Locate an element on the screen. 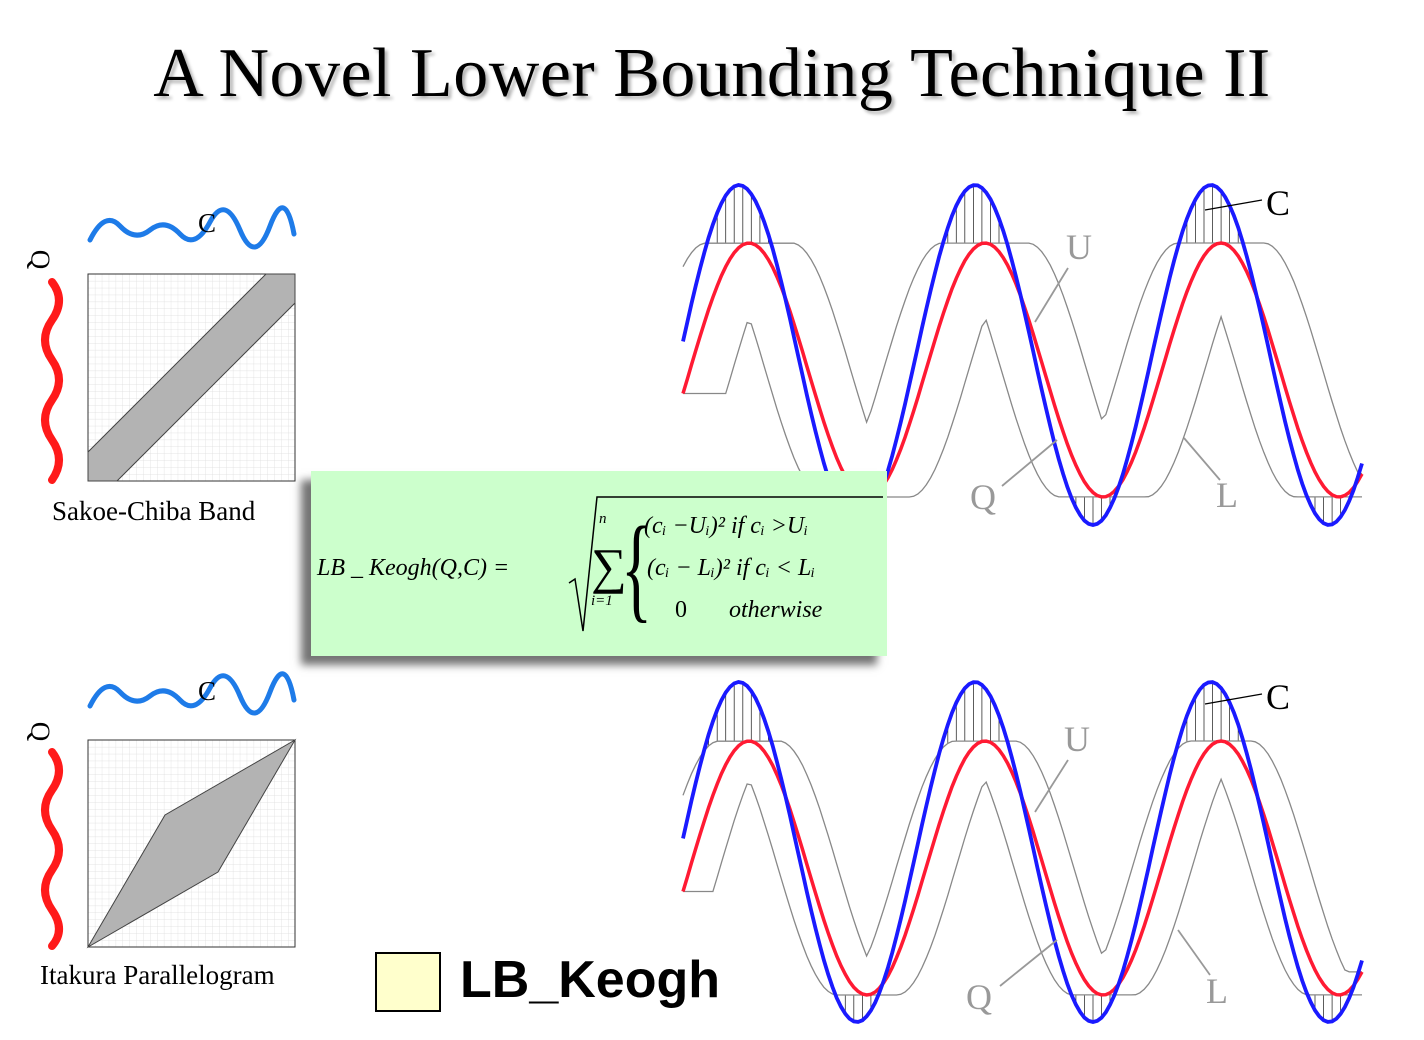  legend-label: LB_Keogh is located at coordinates (590, 980).